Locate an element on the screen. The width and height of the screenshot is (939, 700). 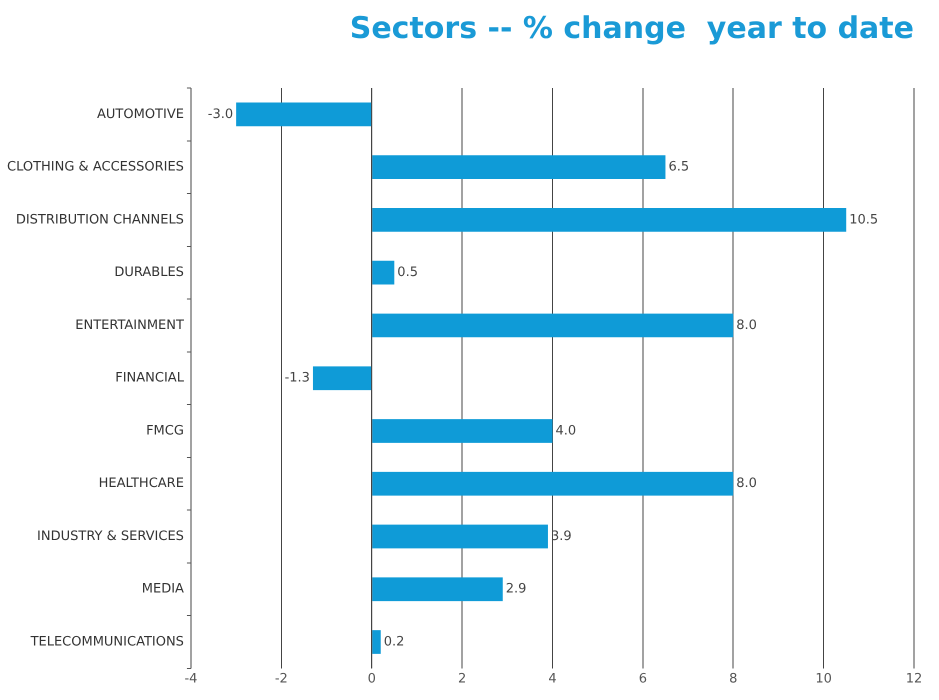
x-tick-label: 10 is located at coordinates (823, 679).